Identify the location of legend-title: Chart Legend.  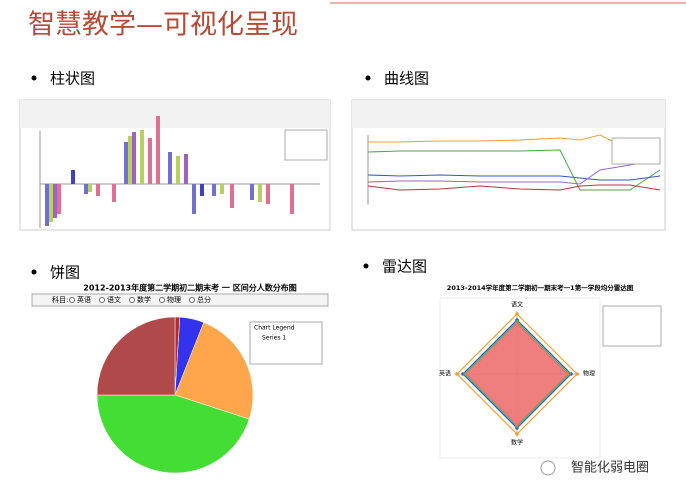
(274, 328).